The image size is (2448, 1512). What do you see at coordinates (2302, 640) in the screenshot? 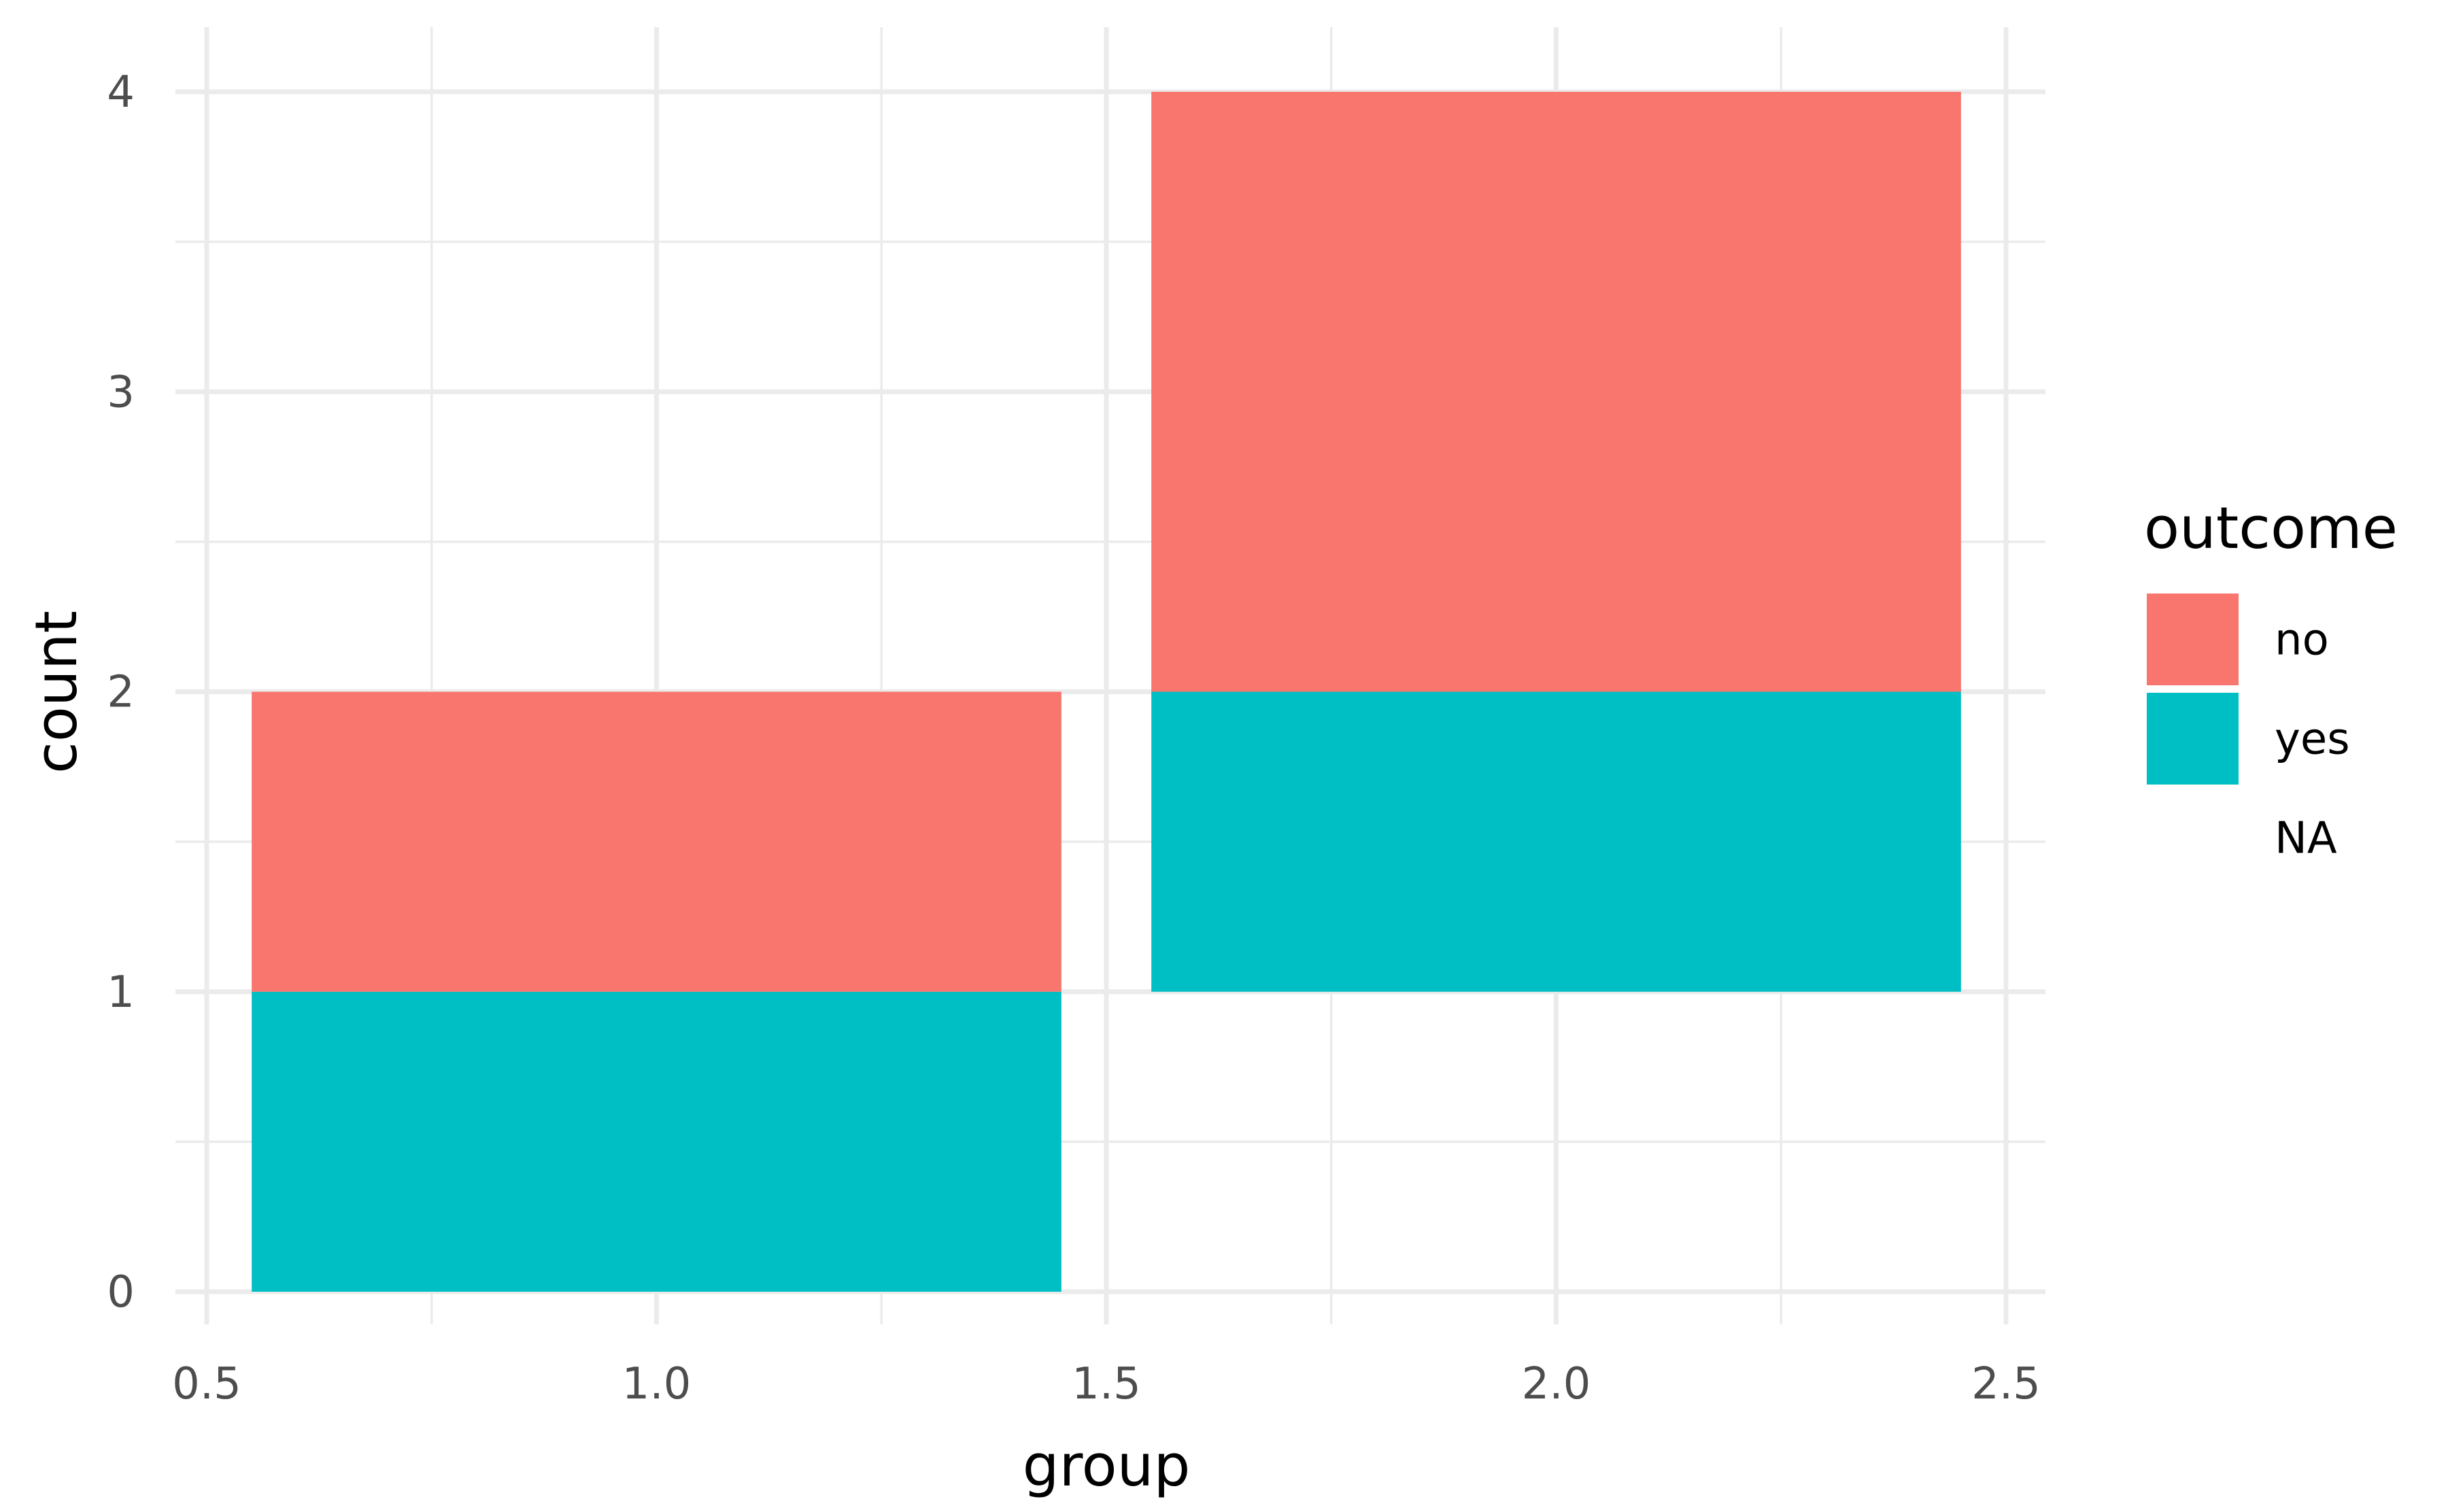
I see `legend-label-no: no` at bounding box center [2302, 640].